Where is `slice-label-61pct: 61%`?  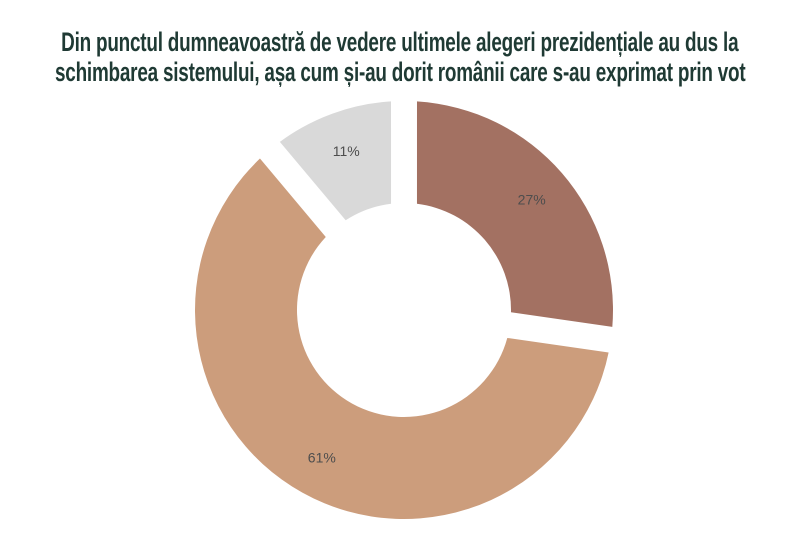
slice-label-61pct: 61% is located at coordinates (322, 458).